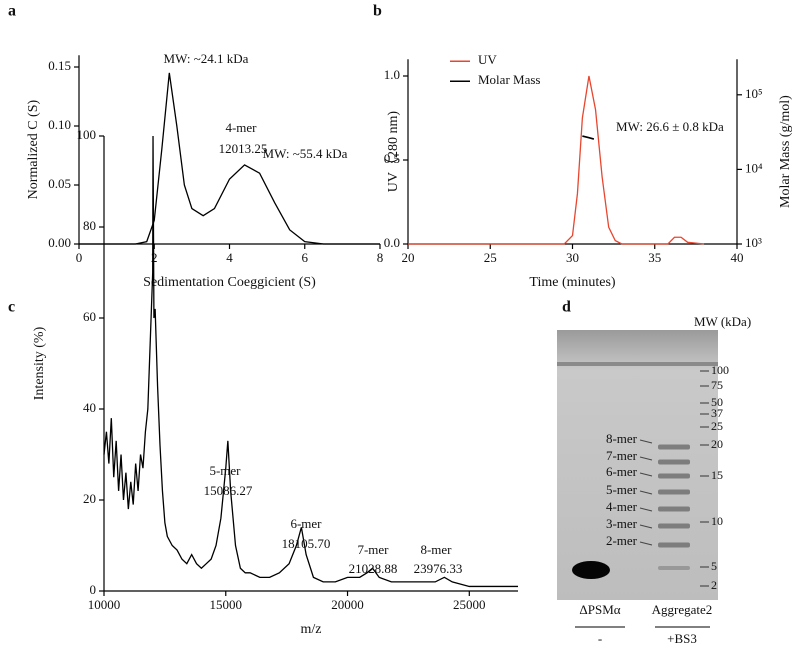 The image size is (800, 649). I want to click on y-tick-label: 0.5, so click(392, 158).